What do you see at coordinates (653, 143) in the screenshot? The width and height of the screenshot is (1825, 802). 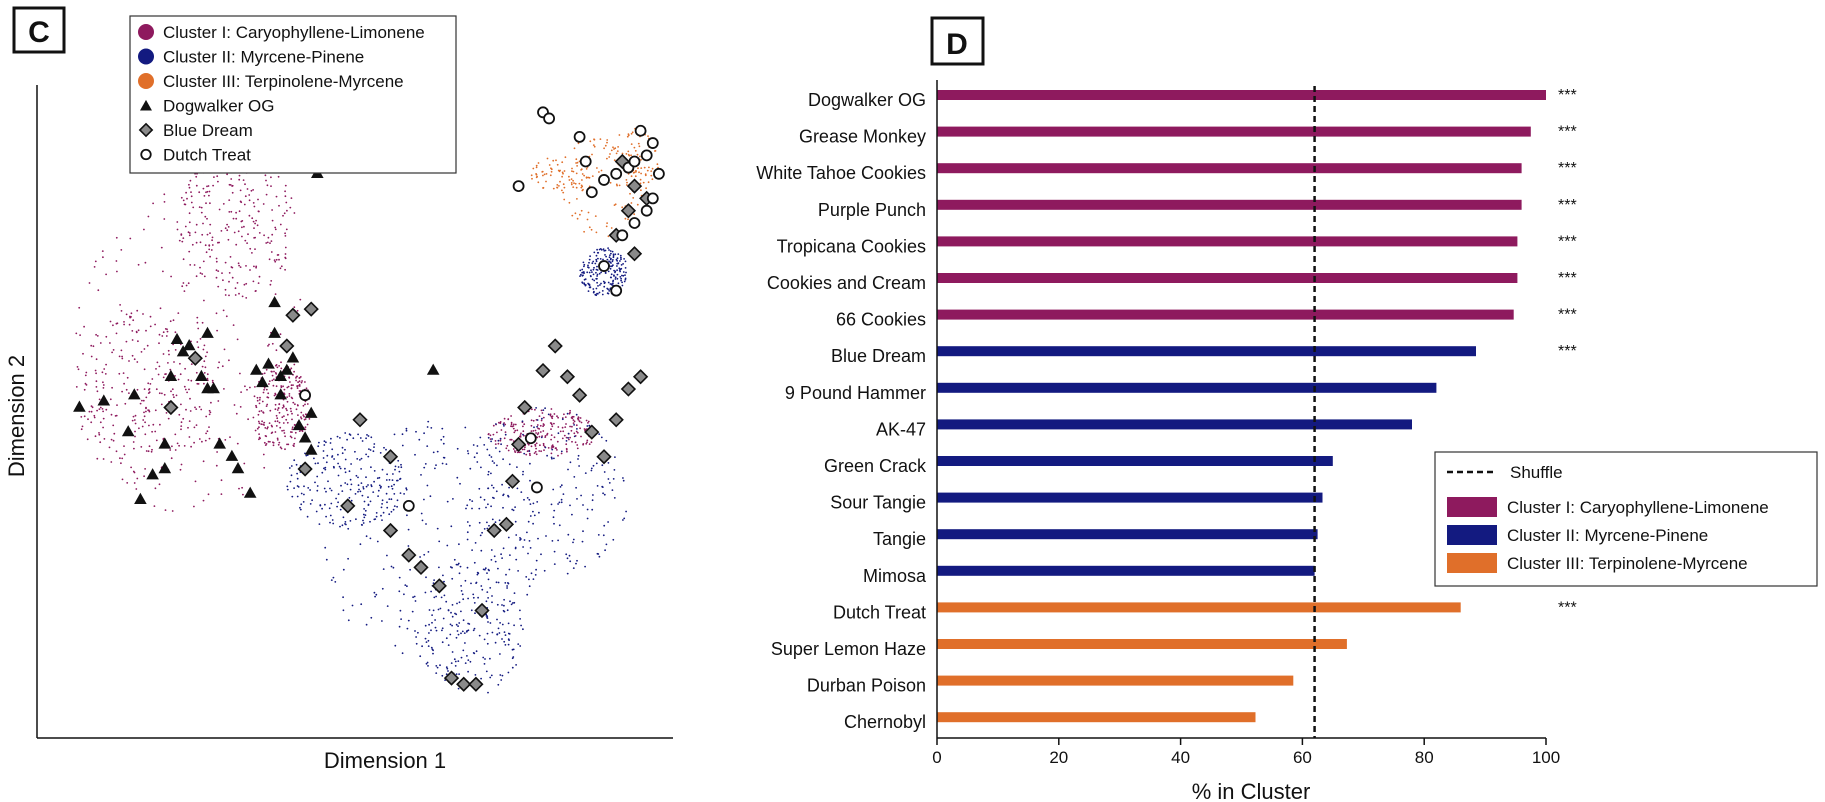 I see `marker-open-circle` at bounding box center [653, 143].